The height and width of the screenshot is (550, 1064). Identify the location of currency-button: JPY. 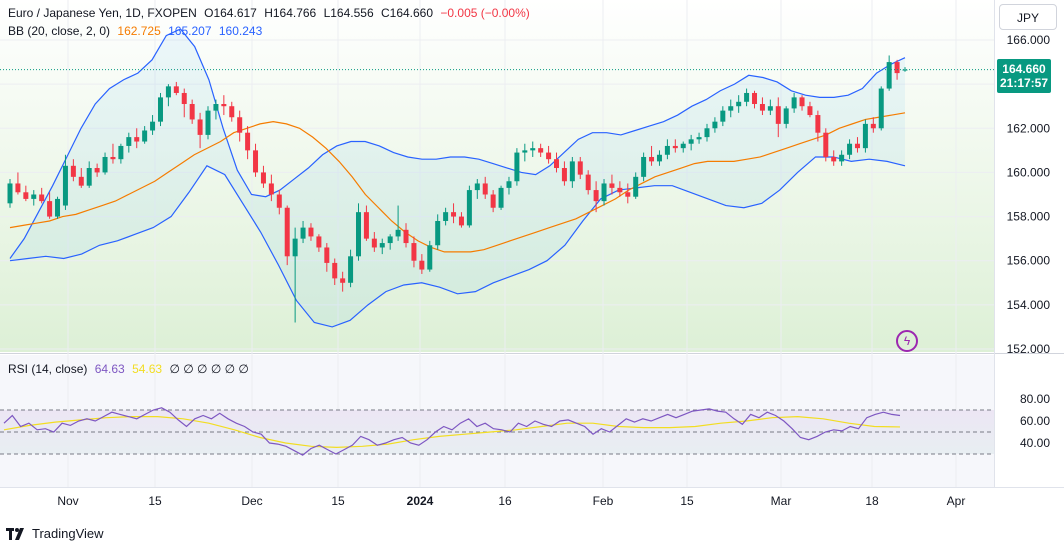
(1028, 17).